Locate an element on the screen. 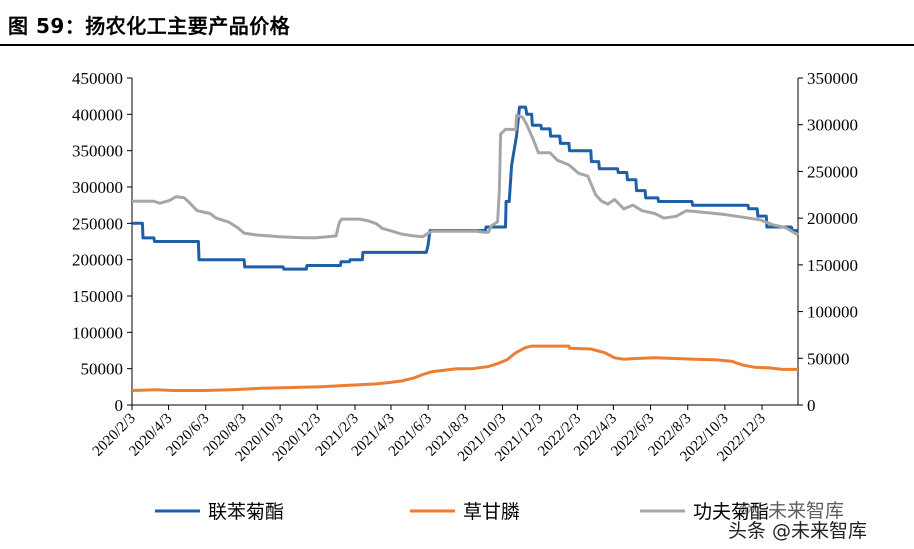  right-y-tick-label: 200000 is located at coordinates (832, 218).